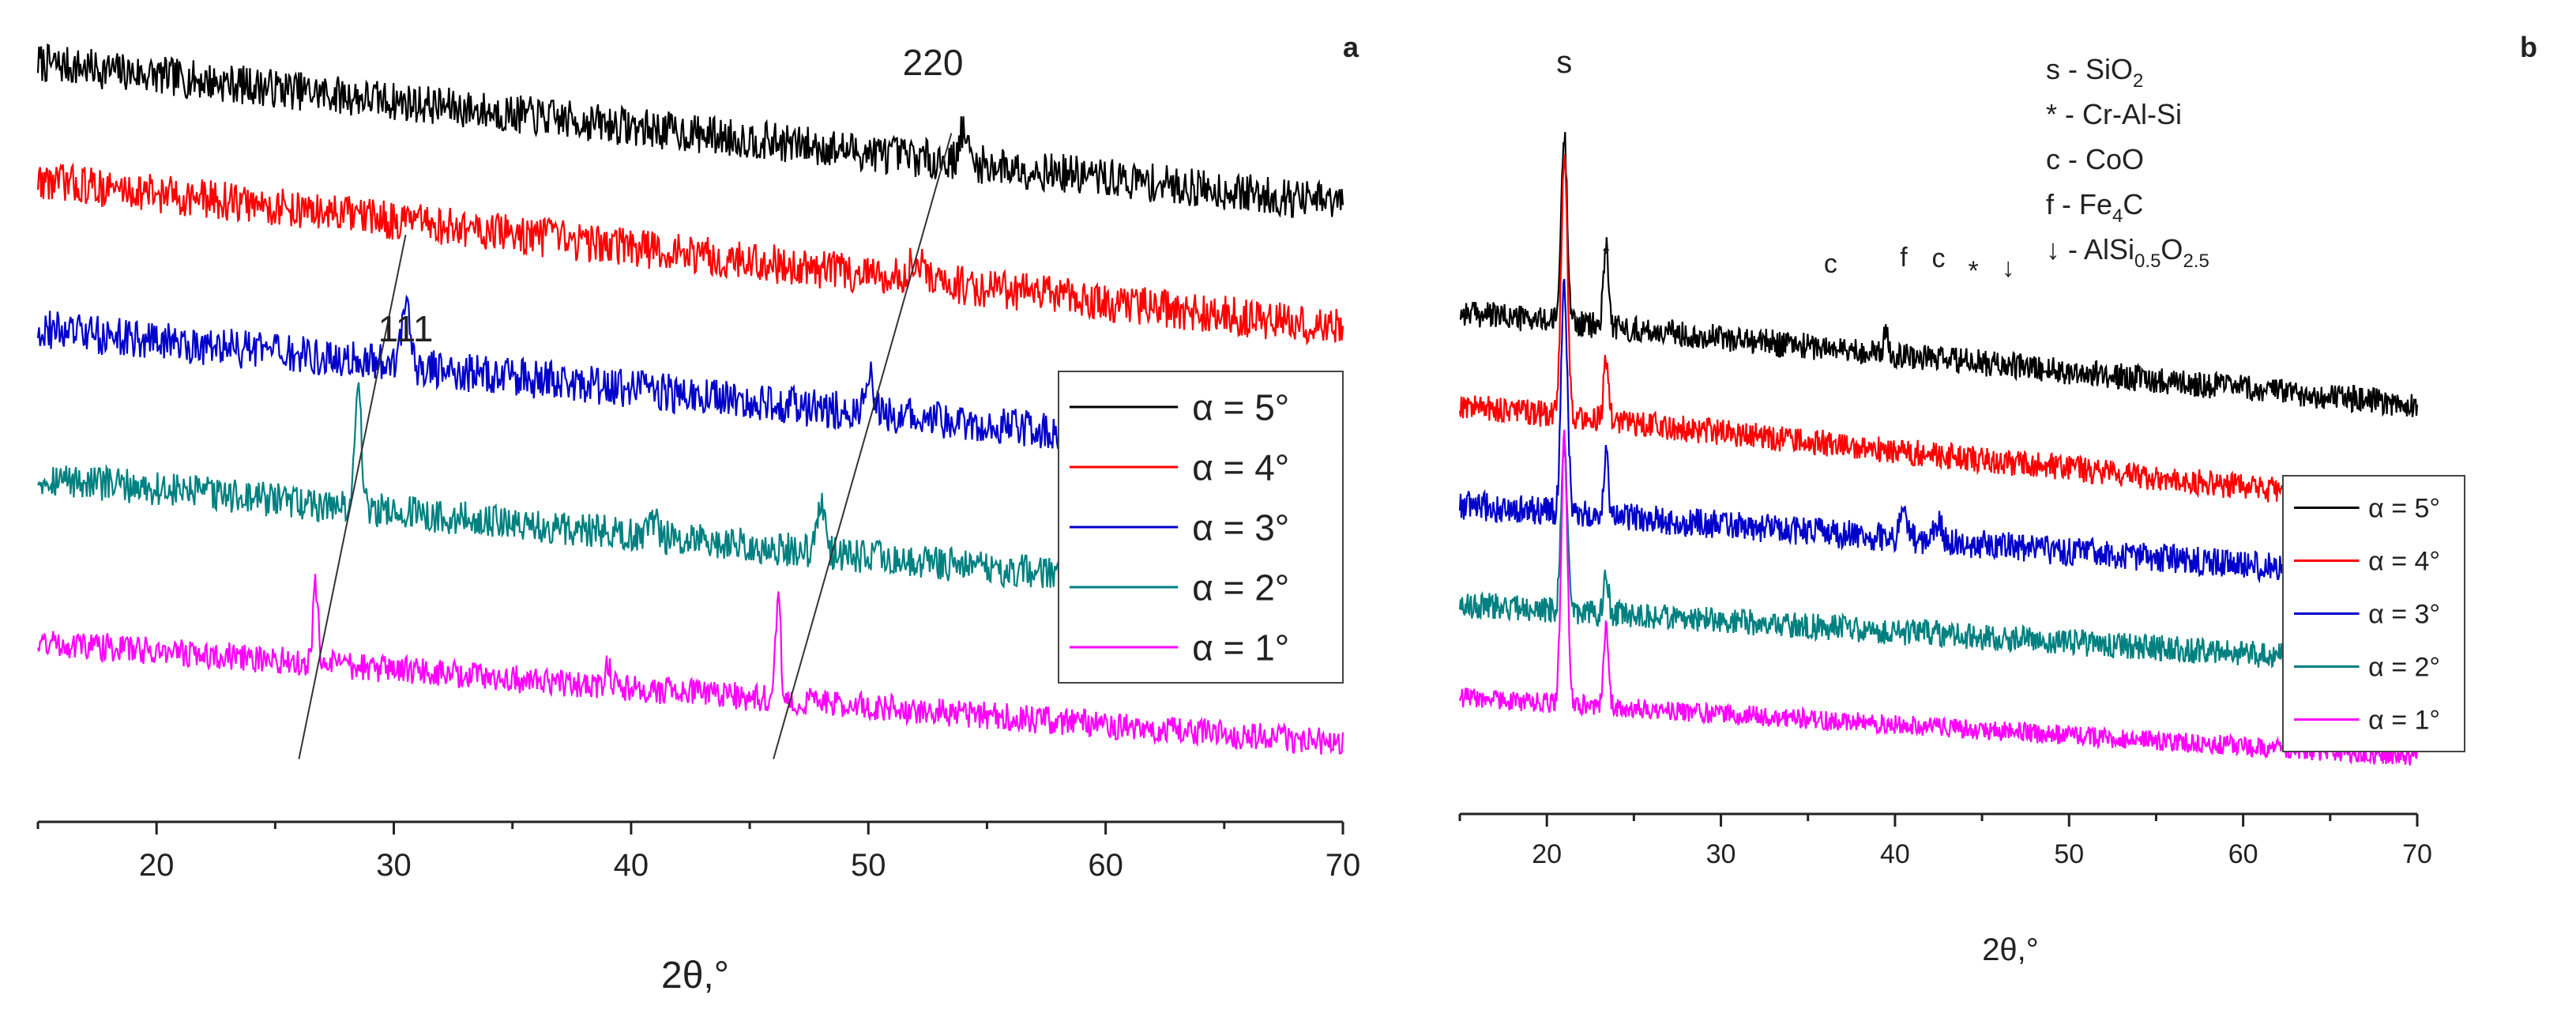 The image size is (2576, 1021). I want to click on phase-key-entry: ↓ - AlSi0.5O2.5, so click(2127, 252).